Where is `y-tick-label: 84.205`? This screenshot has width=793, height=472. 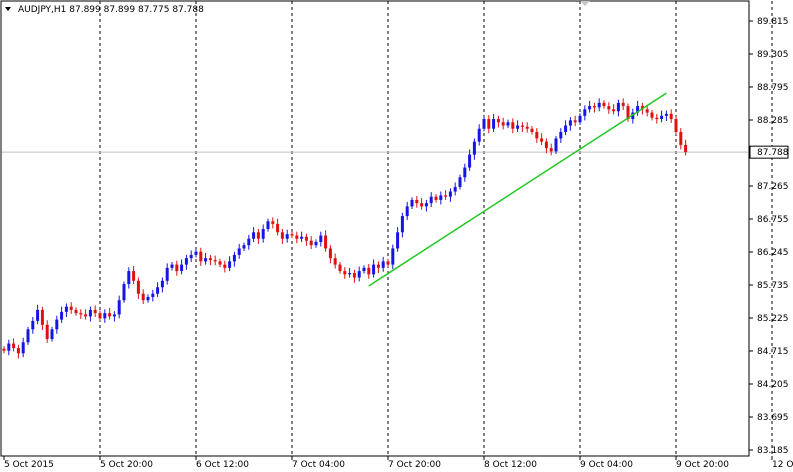
y-tick-label: 84.205 is located at coordinates (773, 385).